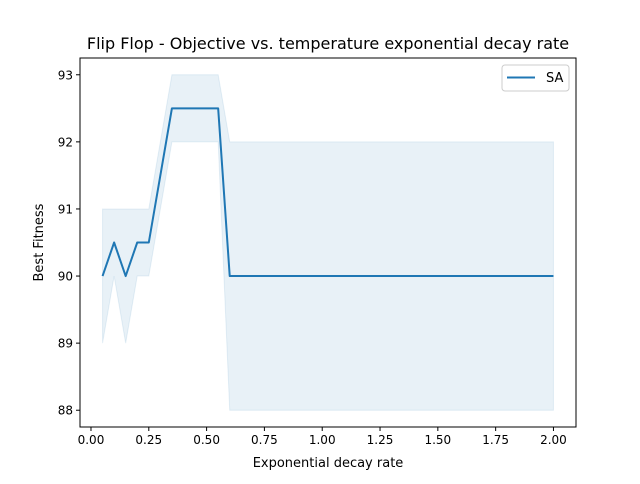 This screenshot has width=640, height=484. What do you see at coordinates (380, 440) in the screenshot?
I see `x-tick-label: 1.25` at bounding box center [380, 440].